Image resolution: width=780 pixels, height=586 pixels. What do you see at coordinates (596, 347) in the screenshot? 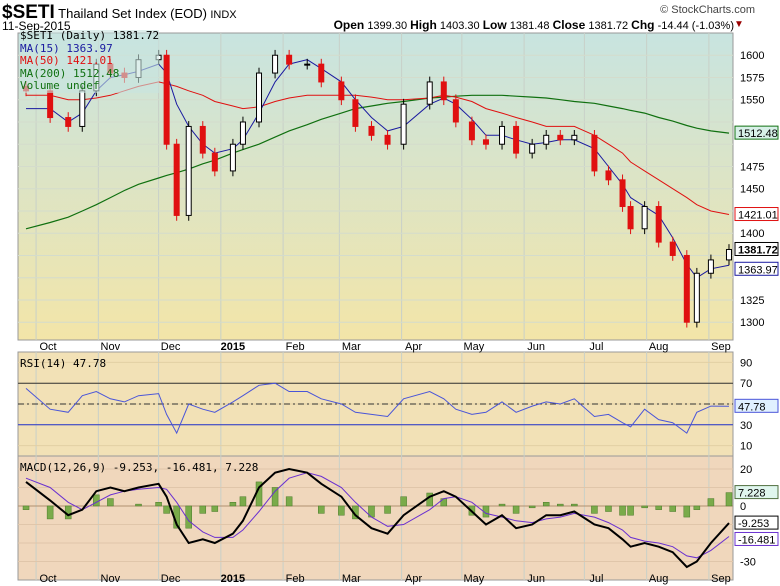
I see `x-tick-label-top: Jul` at bounding box center [596, 347].